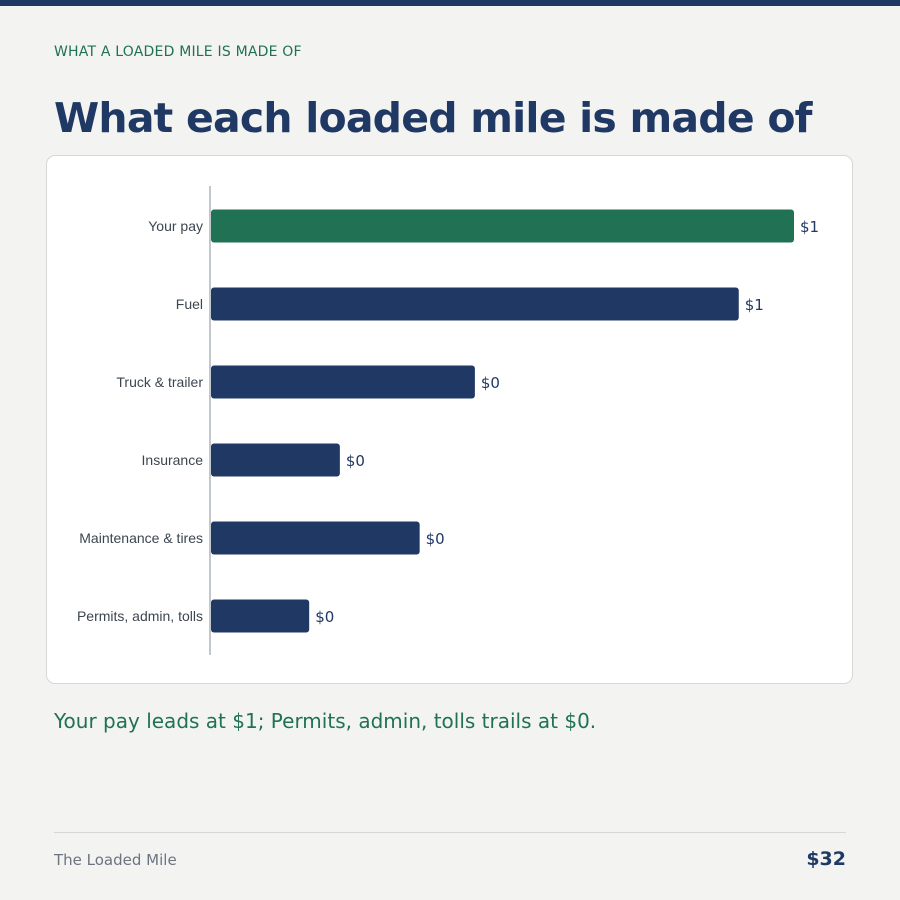 This screenshot has height=900, width=900. I want to click on category-label: Permits, admin, tolls, so click(140, 616).